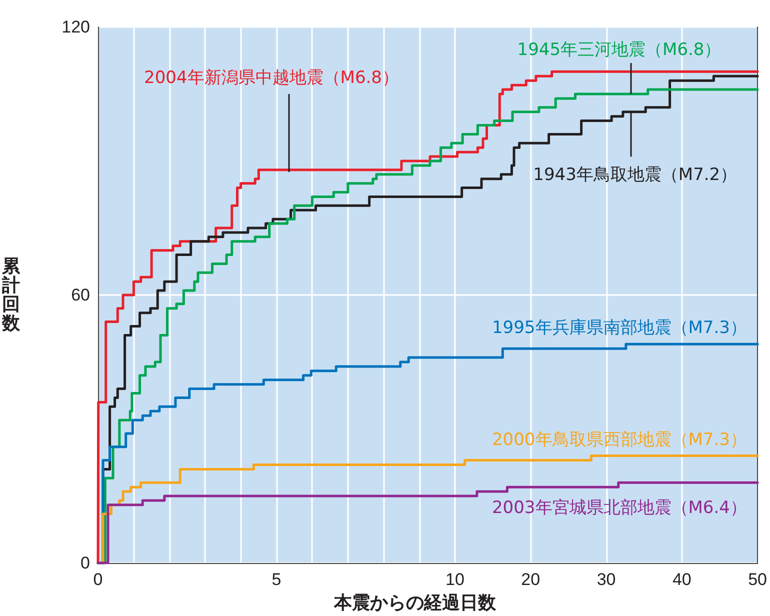 This screenshot has width=770, height=616. What do you see at coordinates (277, 579) in the screenshot?
I see `x-tick-label: 5` at bounding box center [277, 579].